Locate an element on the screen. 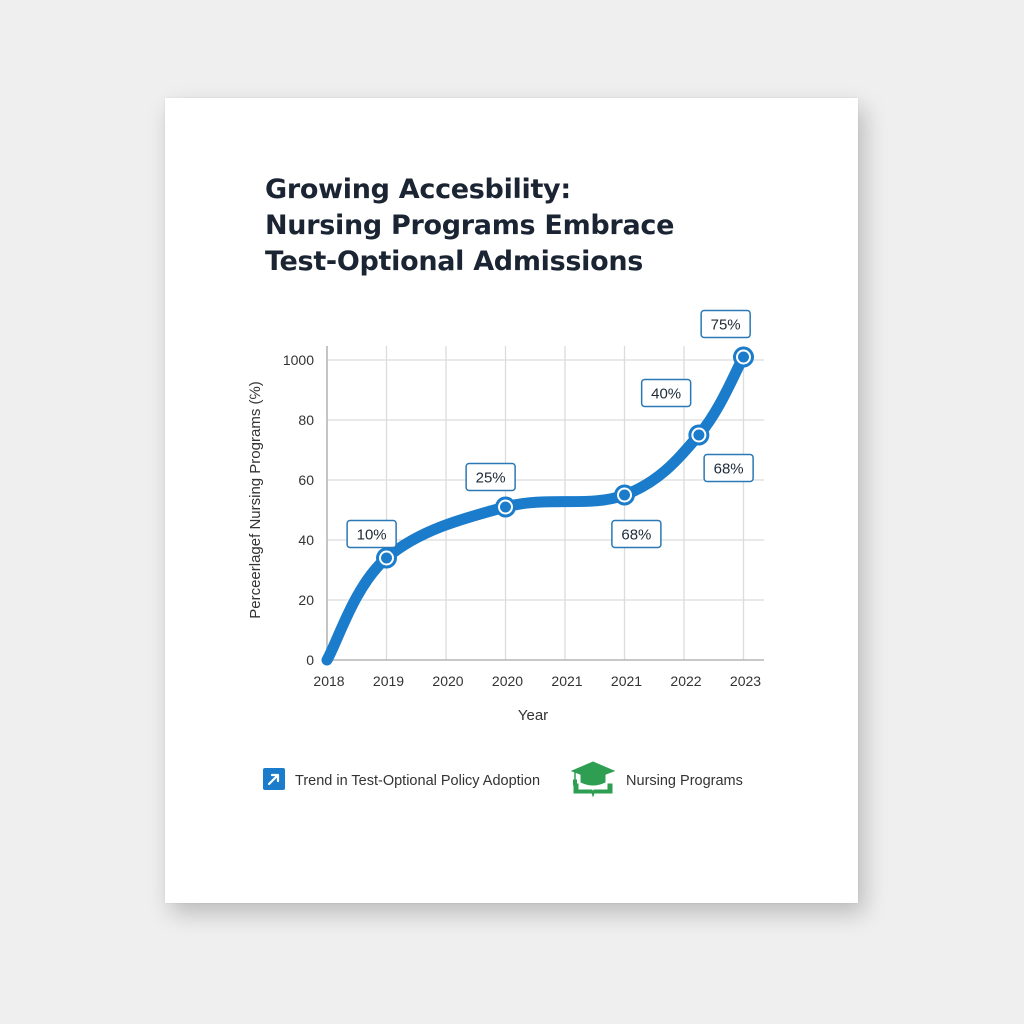  legend-label-nursing: Nursing Programs is located at coordinates (684, 781).